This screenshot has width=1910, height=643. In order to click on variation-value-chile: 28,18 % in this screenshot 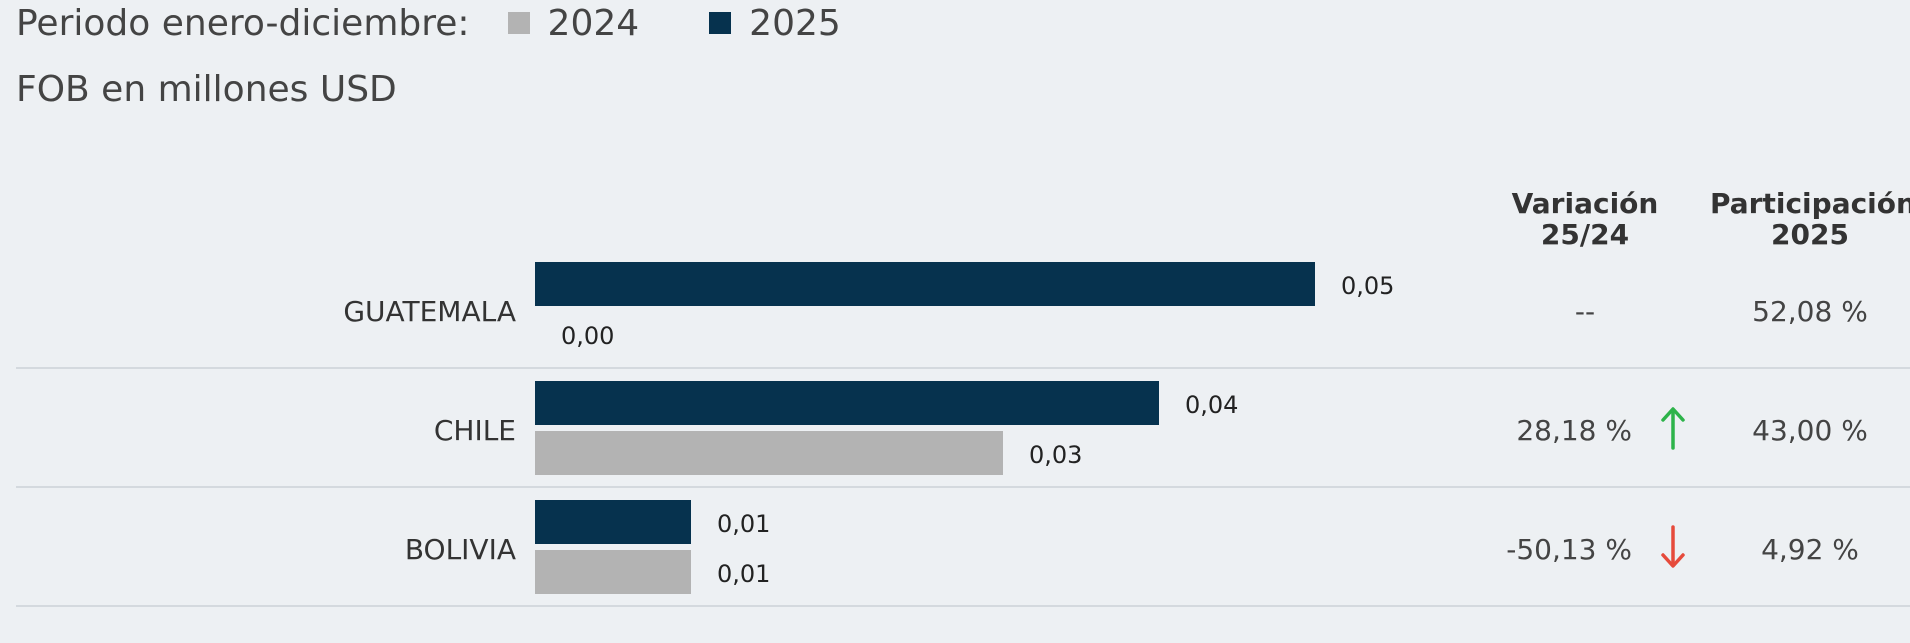, I will do `click(1574, 430)`.